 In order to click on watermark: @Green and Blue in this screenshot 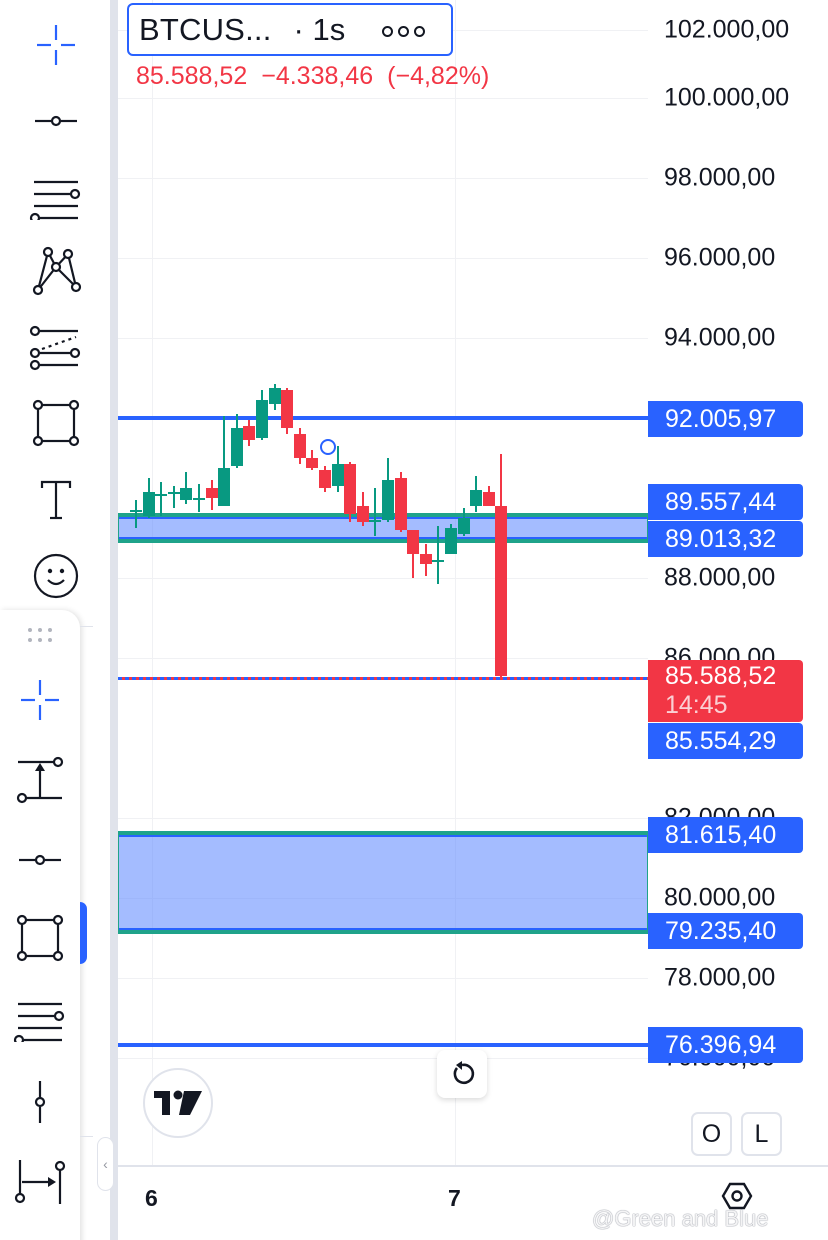, I will do `click(680, 1218)`.